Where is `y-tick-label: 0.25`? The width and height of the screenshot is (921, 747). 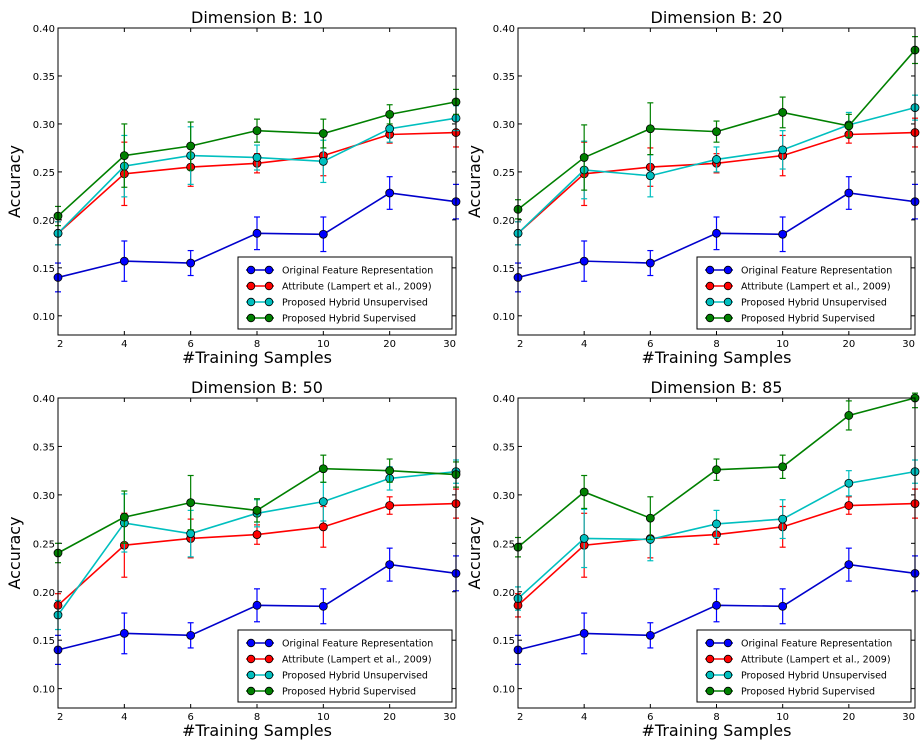
y-tick-label: 0.25 is located at coordinates (44, 544).